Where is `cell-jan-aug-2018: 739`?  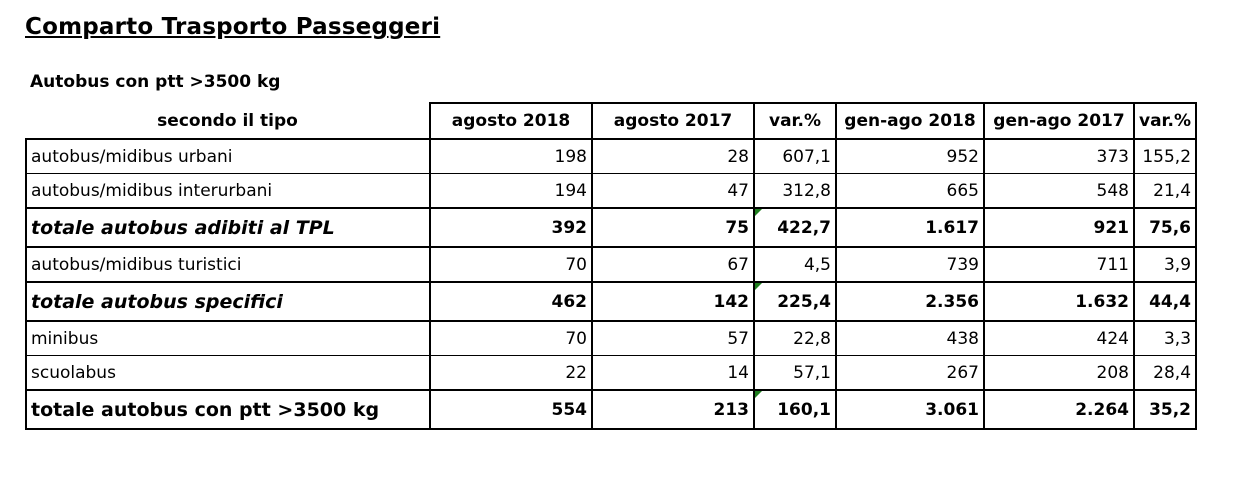 cell-jan-aug-2018: 739 is located at coordinates (910, 265).